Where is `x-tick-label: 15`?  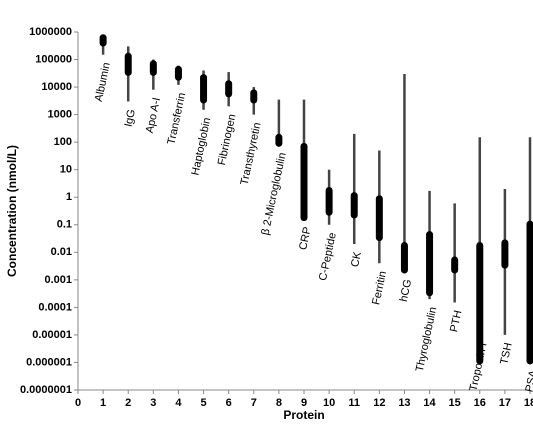 x-tick-label: 15 is located at coordinates (455, 403).